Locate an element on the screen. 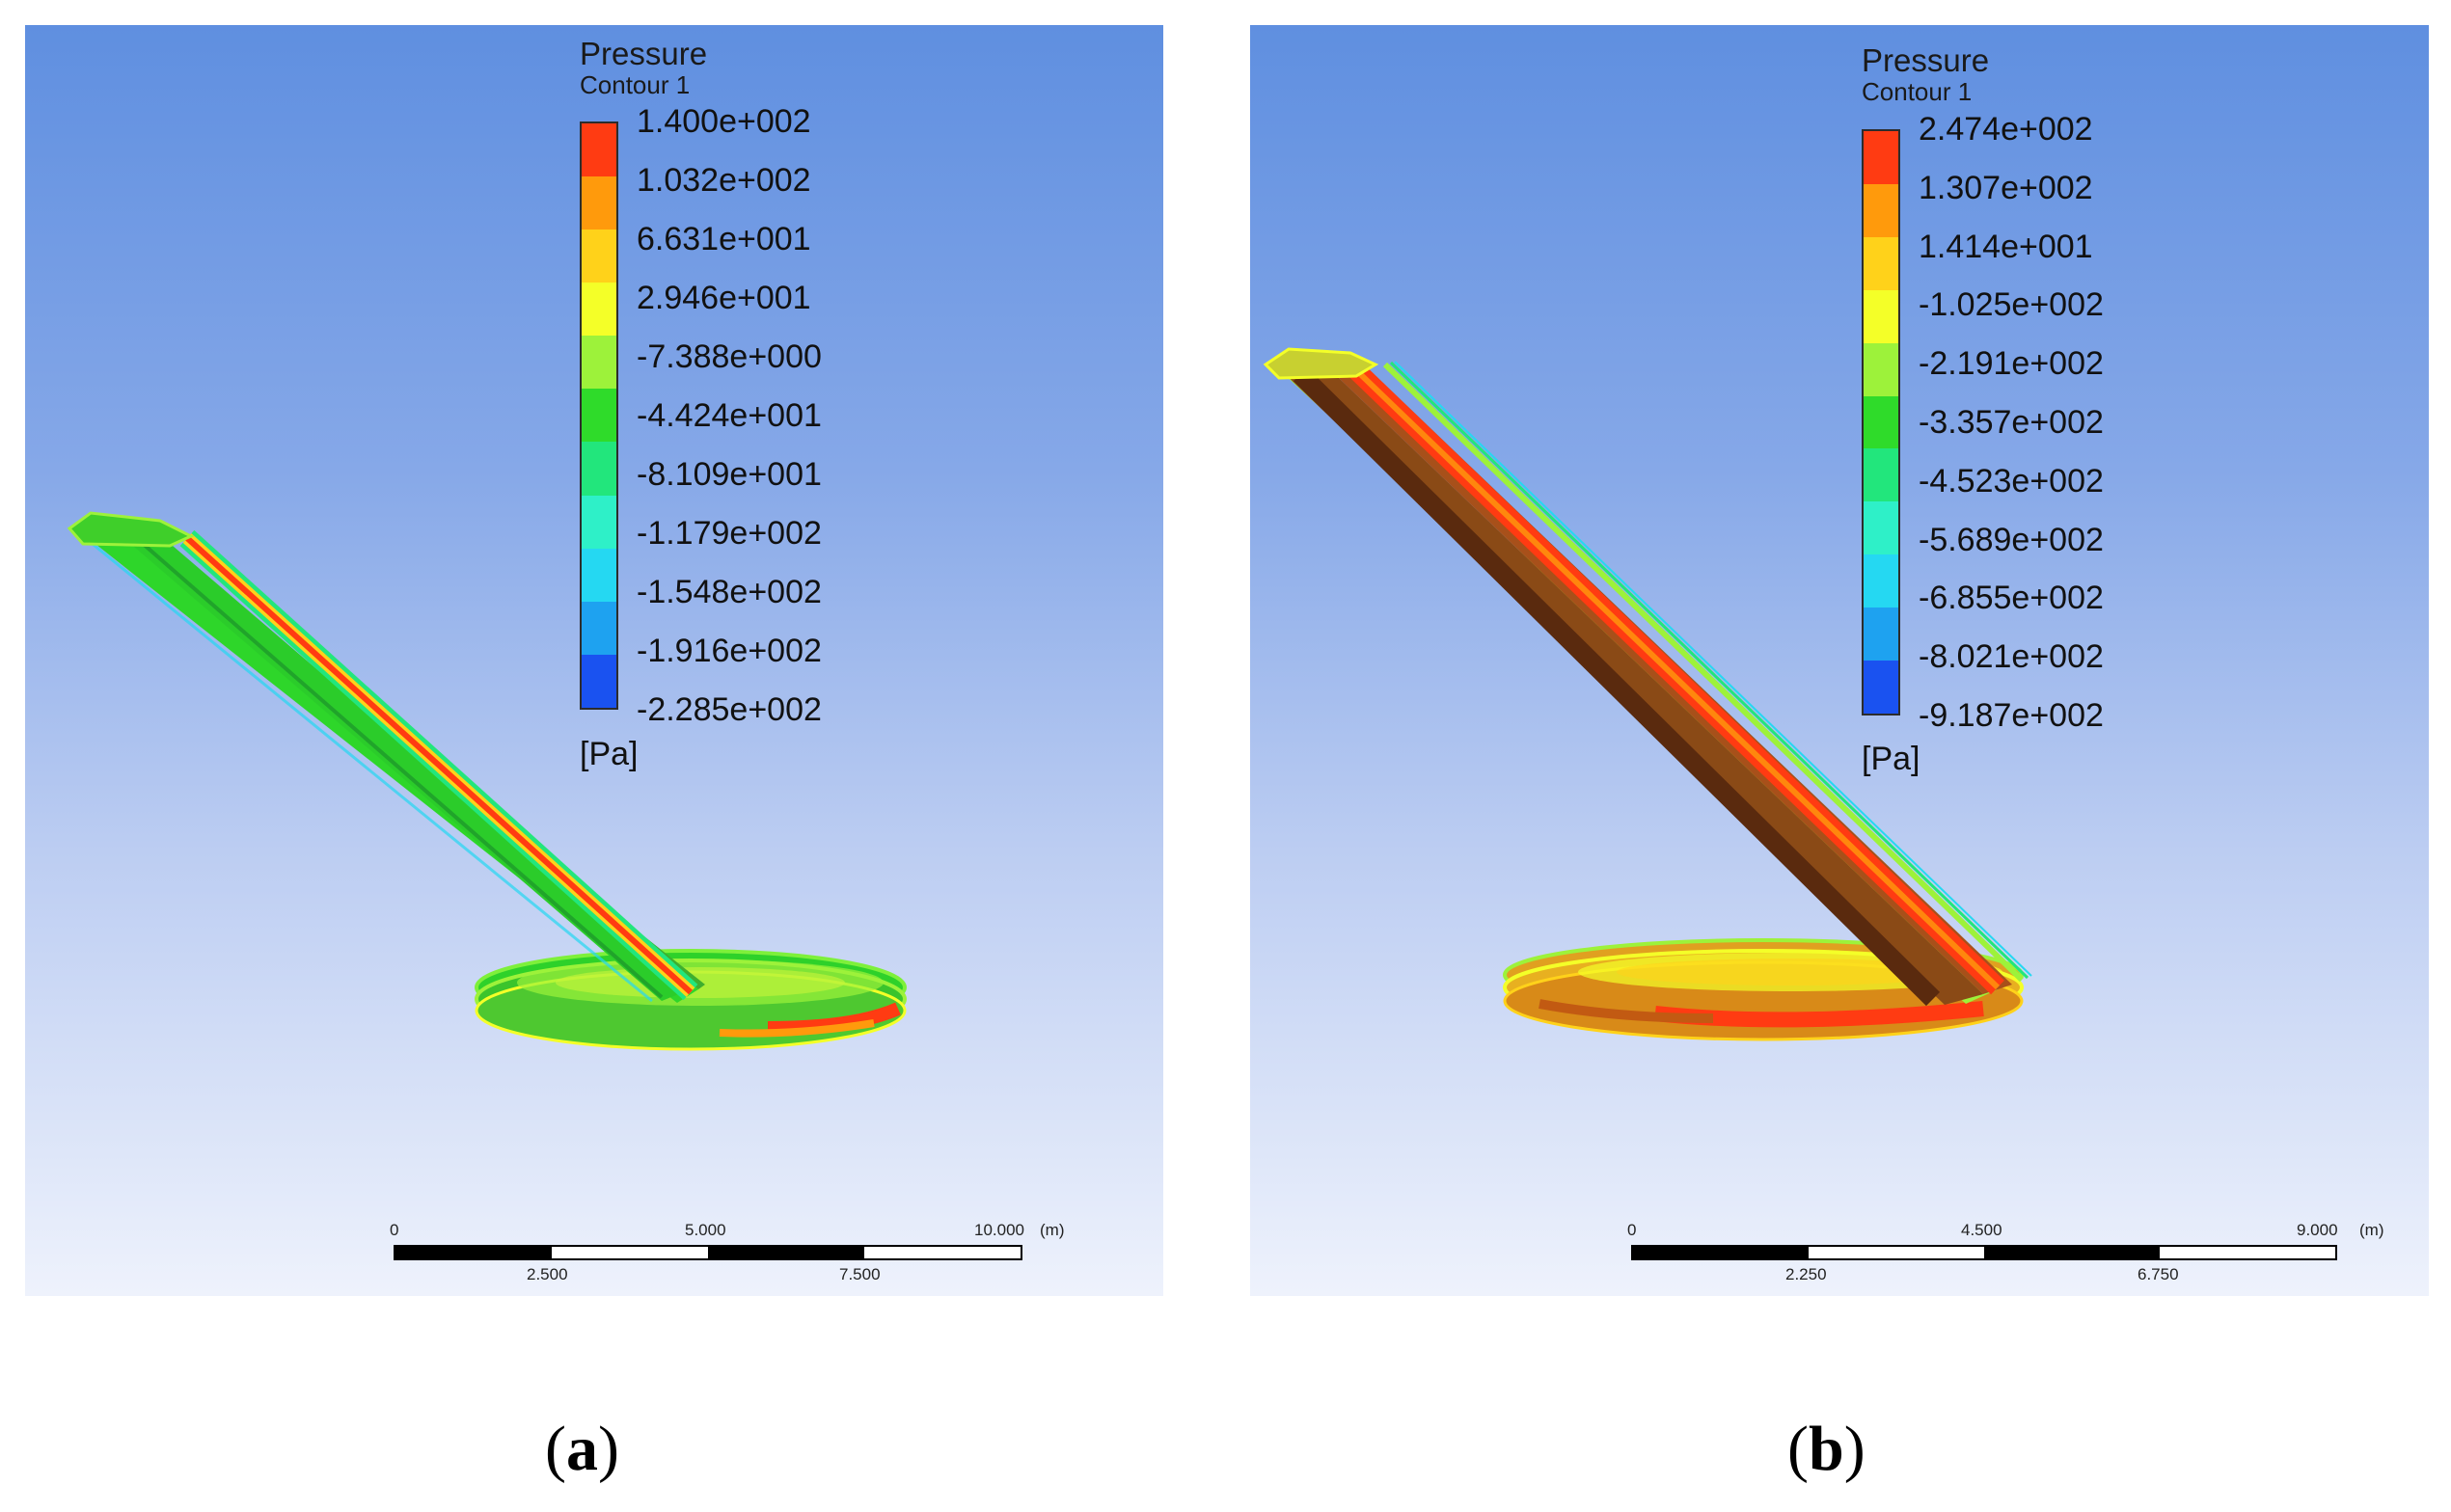 The width and height of the screenshot is (2451, 1512). scale-bar-b is located at coordinates (1984, 1252).